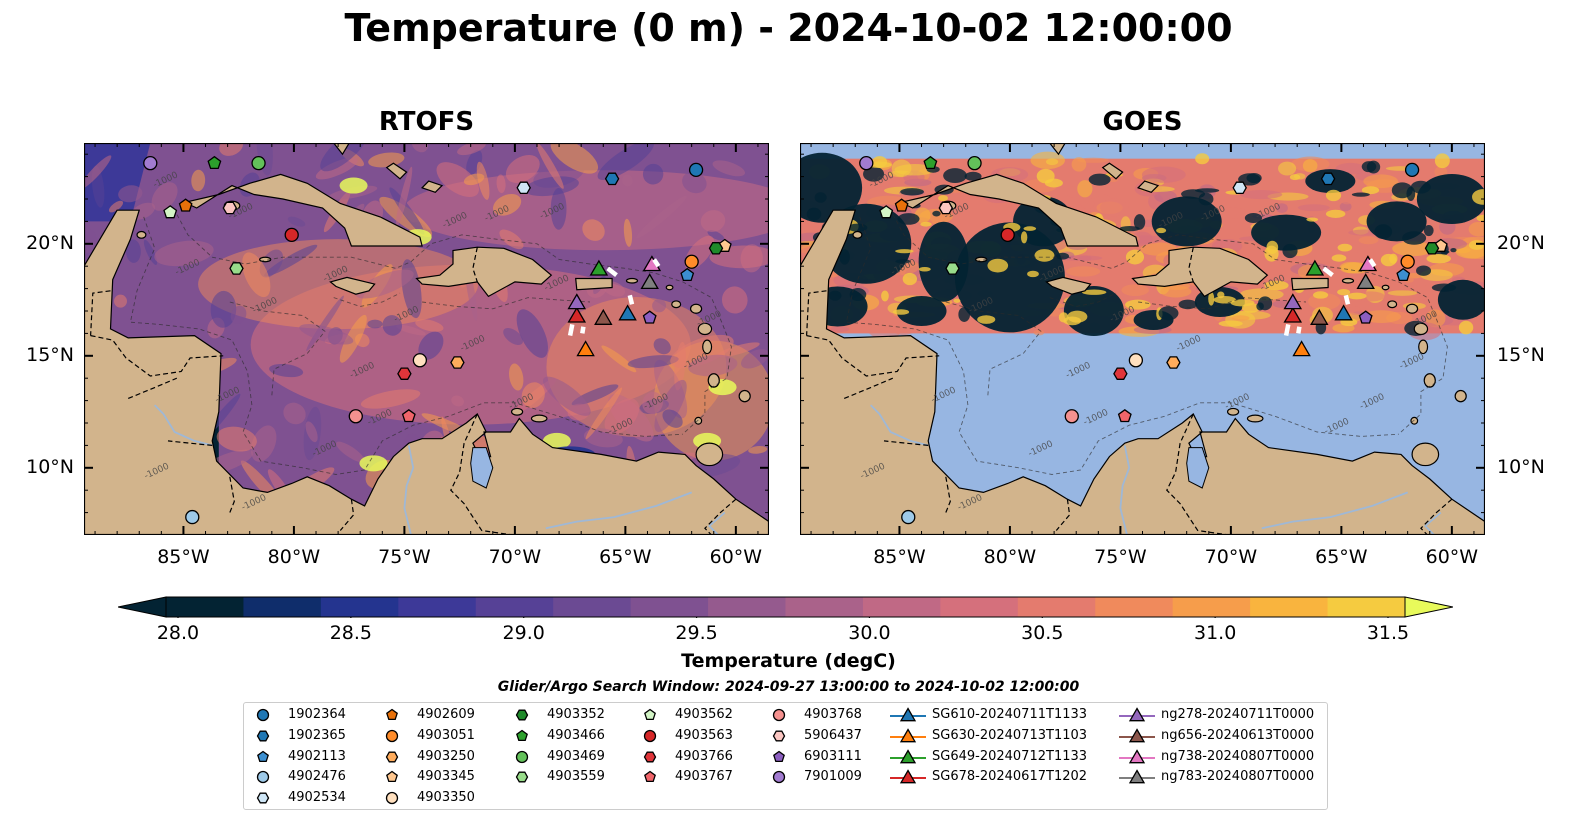 This screenshot has width=1577, height=827. I want to click on rtofs-glider-SG649-20240712T1133, so click(599, 267).